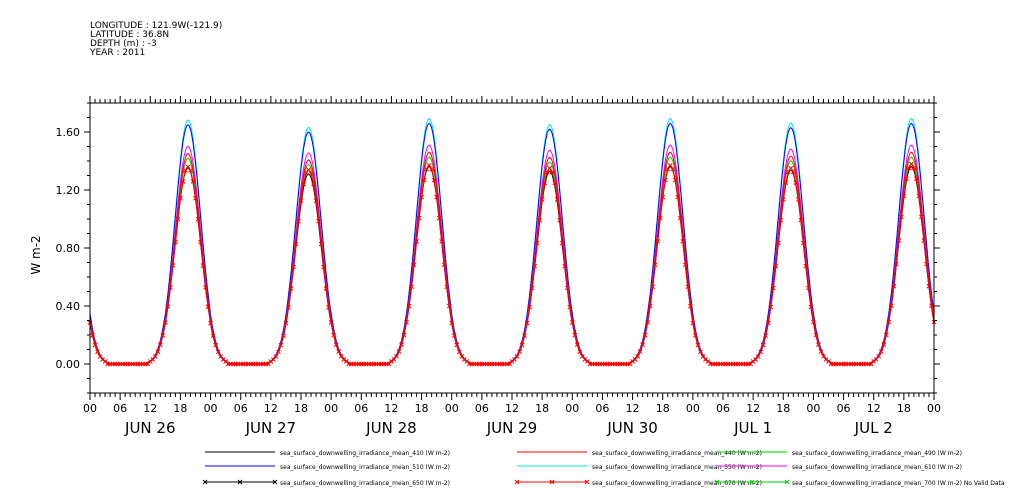  Describe the element at coordinates (36, 254) in the screenshot. I see `y-axis-label: W m-2` at that location.